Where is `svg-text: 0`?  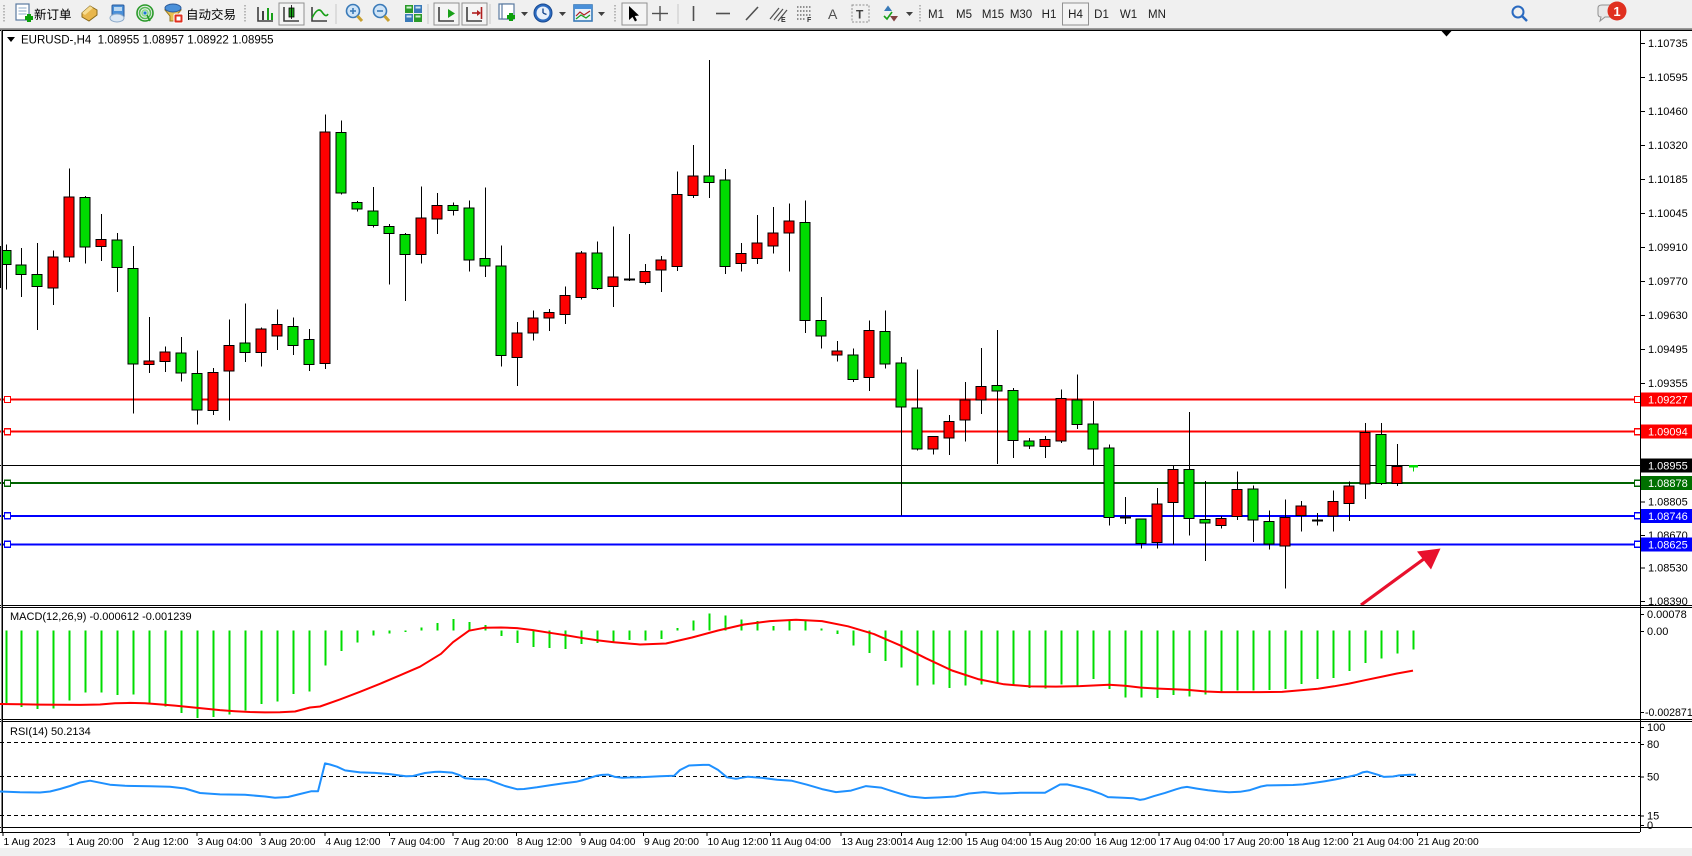 svg-text: 0 is located at coordinates (1650, 826).